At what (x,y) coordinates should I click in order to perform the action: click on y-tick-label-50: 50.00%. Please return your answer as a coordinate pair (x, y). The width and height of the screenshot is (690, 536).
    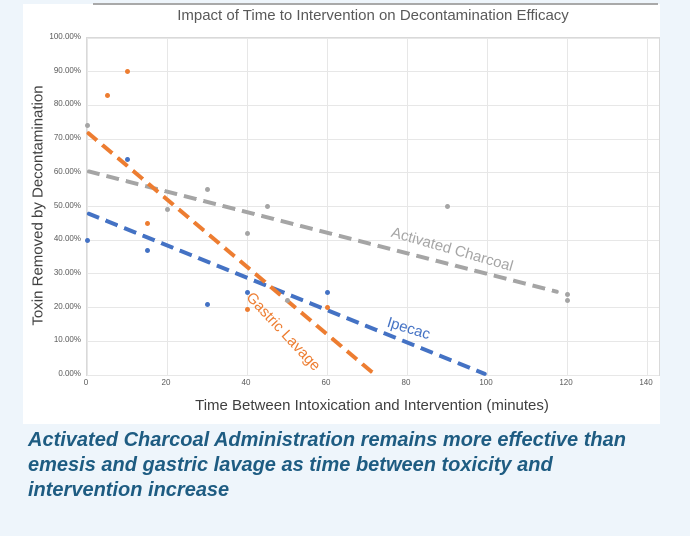
    Looking at the image, I should click on (67, 205).